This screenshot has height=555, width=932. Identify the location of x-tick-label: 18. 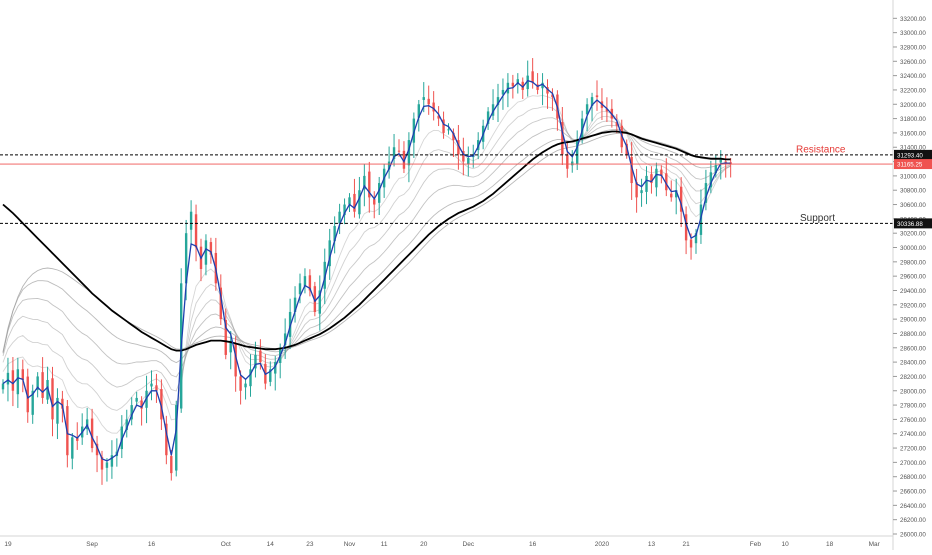
(830, 544).